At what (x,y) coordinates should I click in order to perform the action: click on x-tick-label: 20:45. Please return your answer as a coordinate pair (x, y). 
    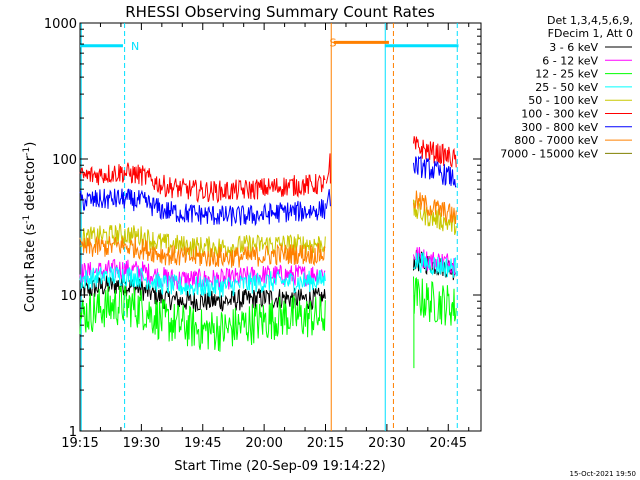
    Looking at the image, I should click on (448, 443).